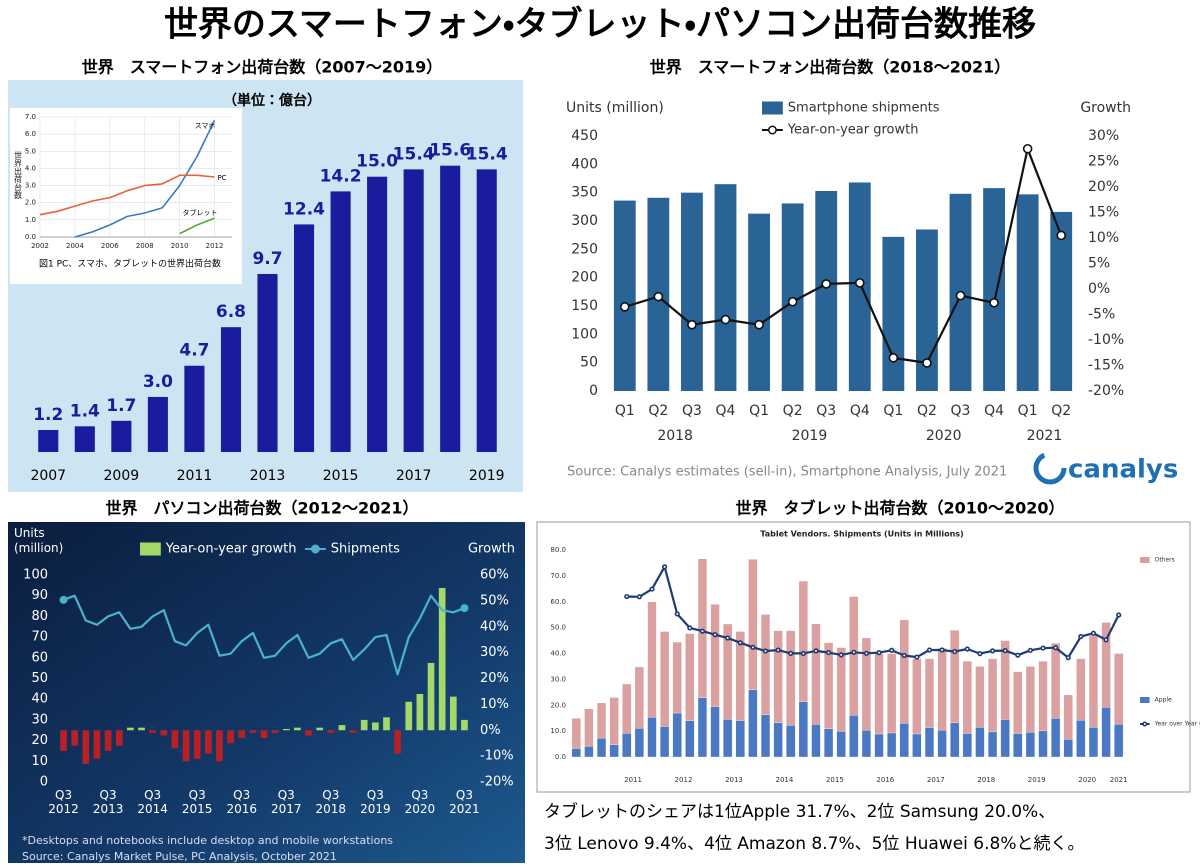  I want to click on y-tick-label: 1.0, so click(30, 220).